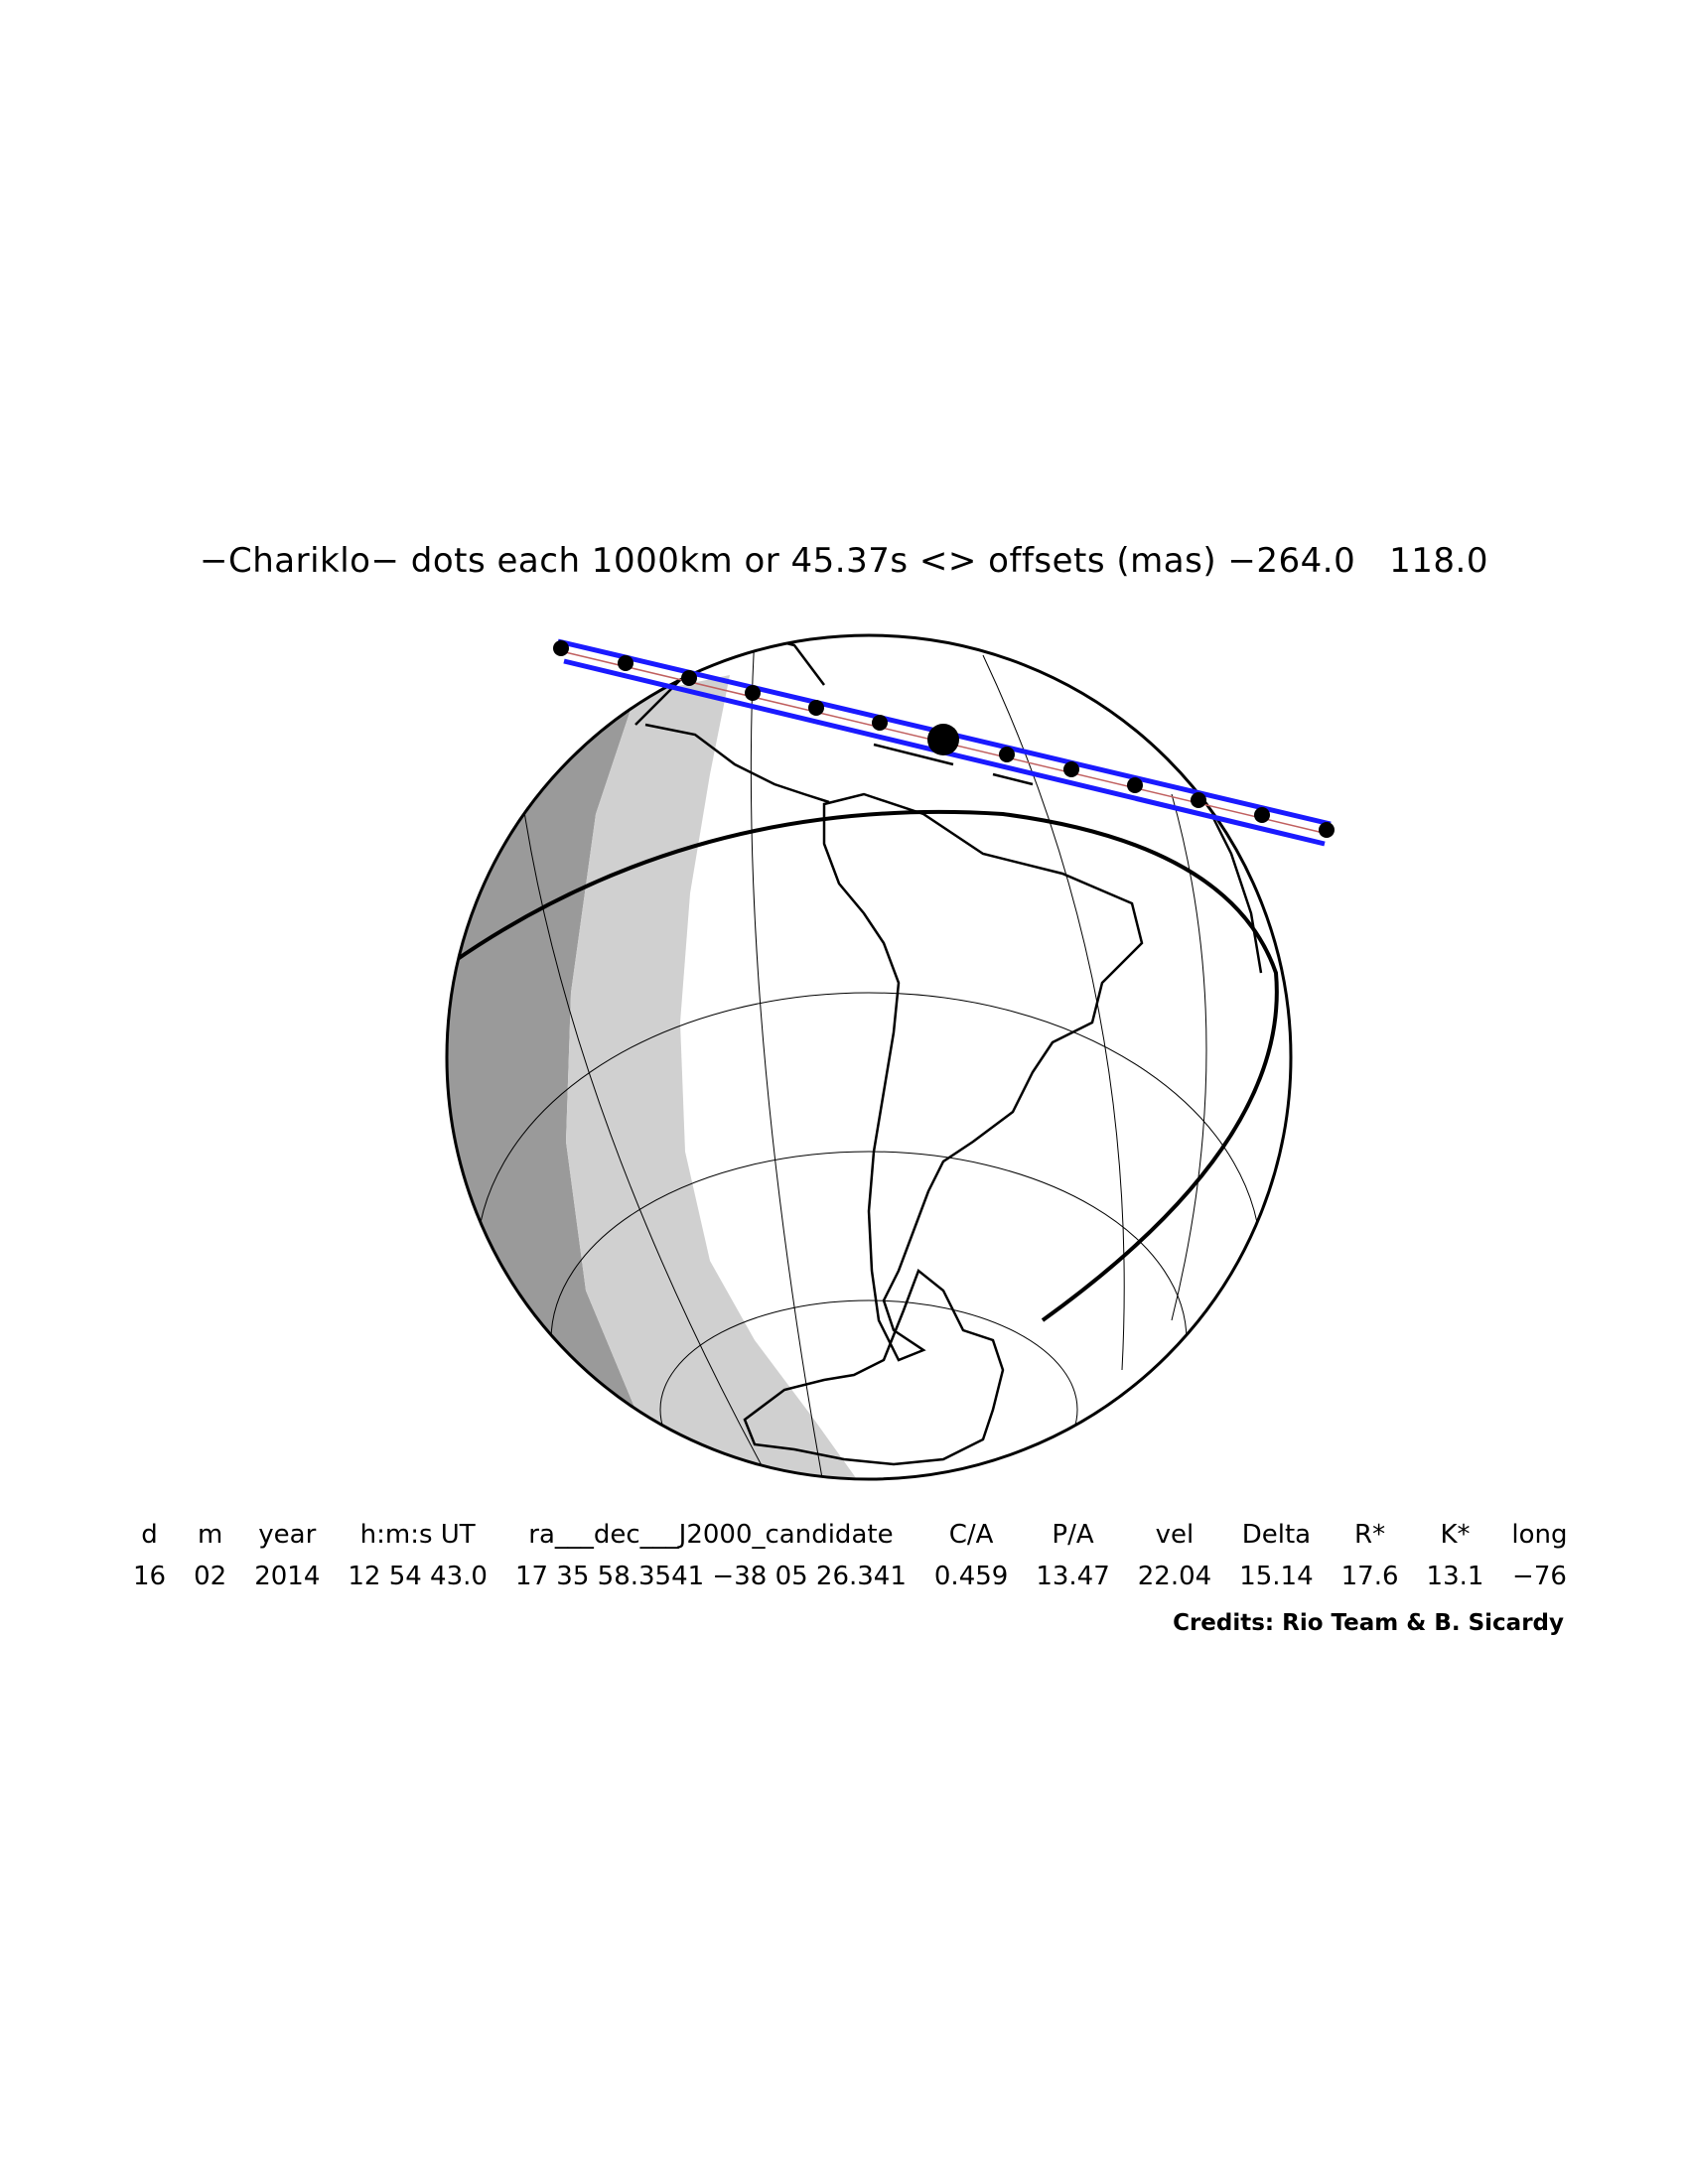 This screenshot has width=1688, height=2184. I want to click on table-value-cell: 2014, so click(287, 1576).